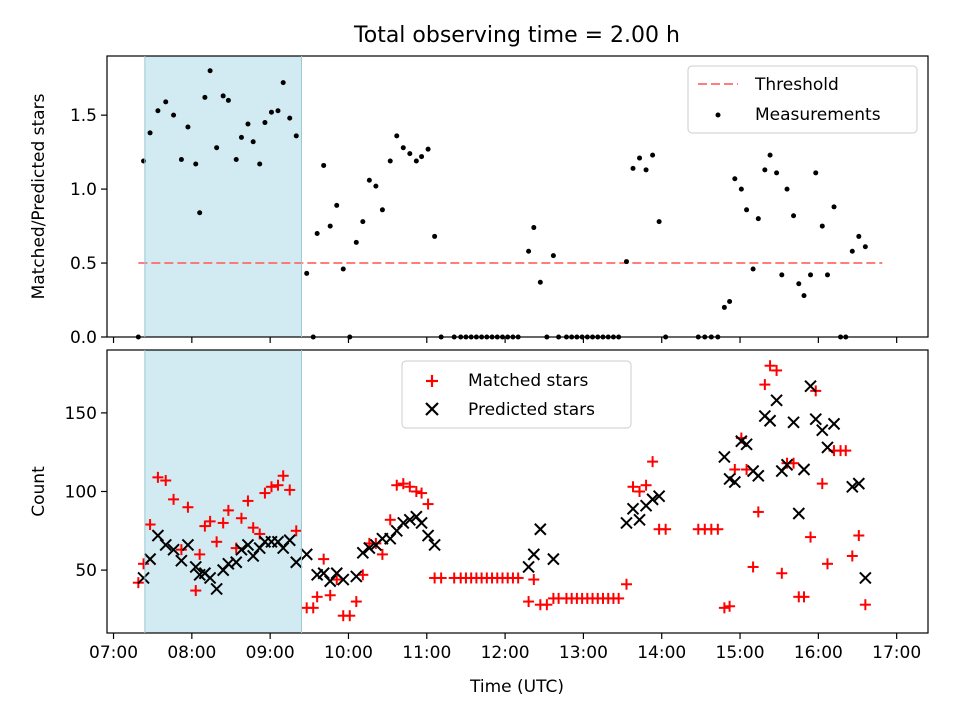 The height and width of the screenshot is (720, 960). I want to click on count-y-axis-label: Count, so click(39, 491).